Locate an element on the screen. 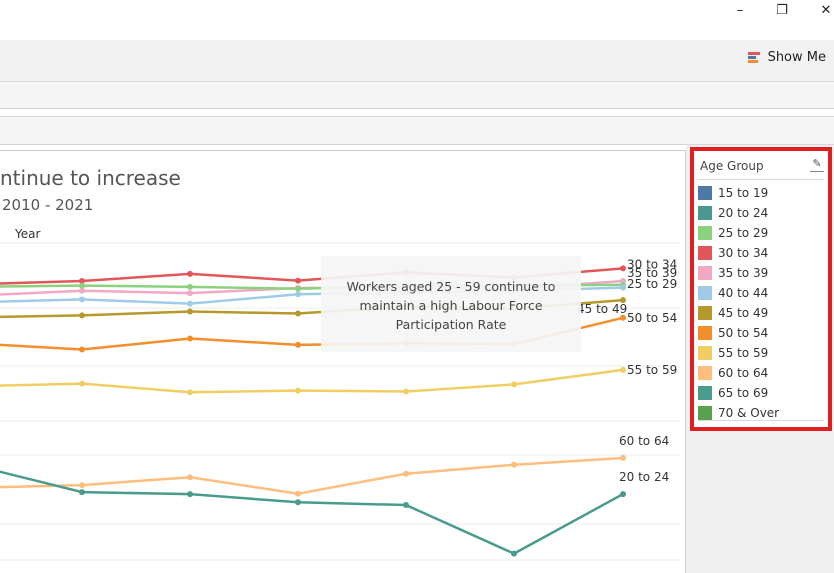 The width and height of the screenshot is (834, 573). series-end-label: 25 to 29 is located at coordinates (652, 284).